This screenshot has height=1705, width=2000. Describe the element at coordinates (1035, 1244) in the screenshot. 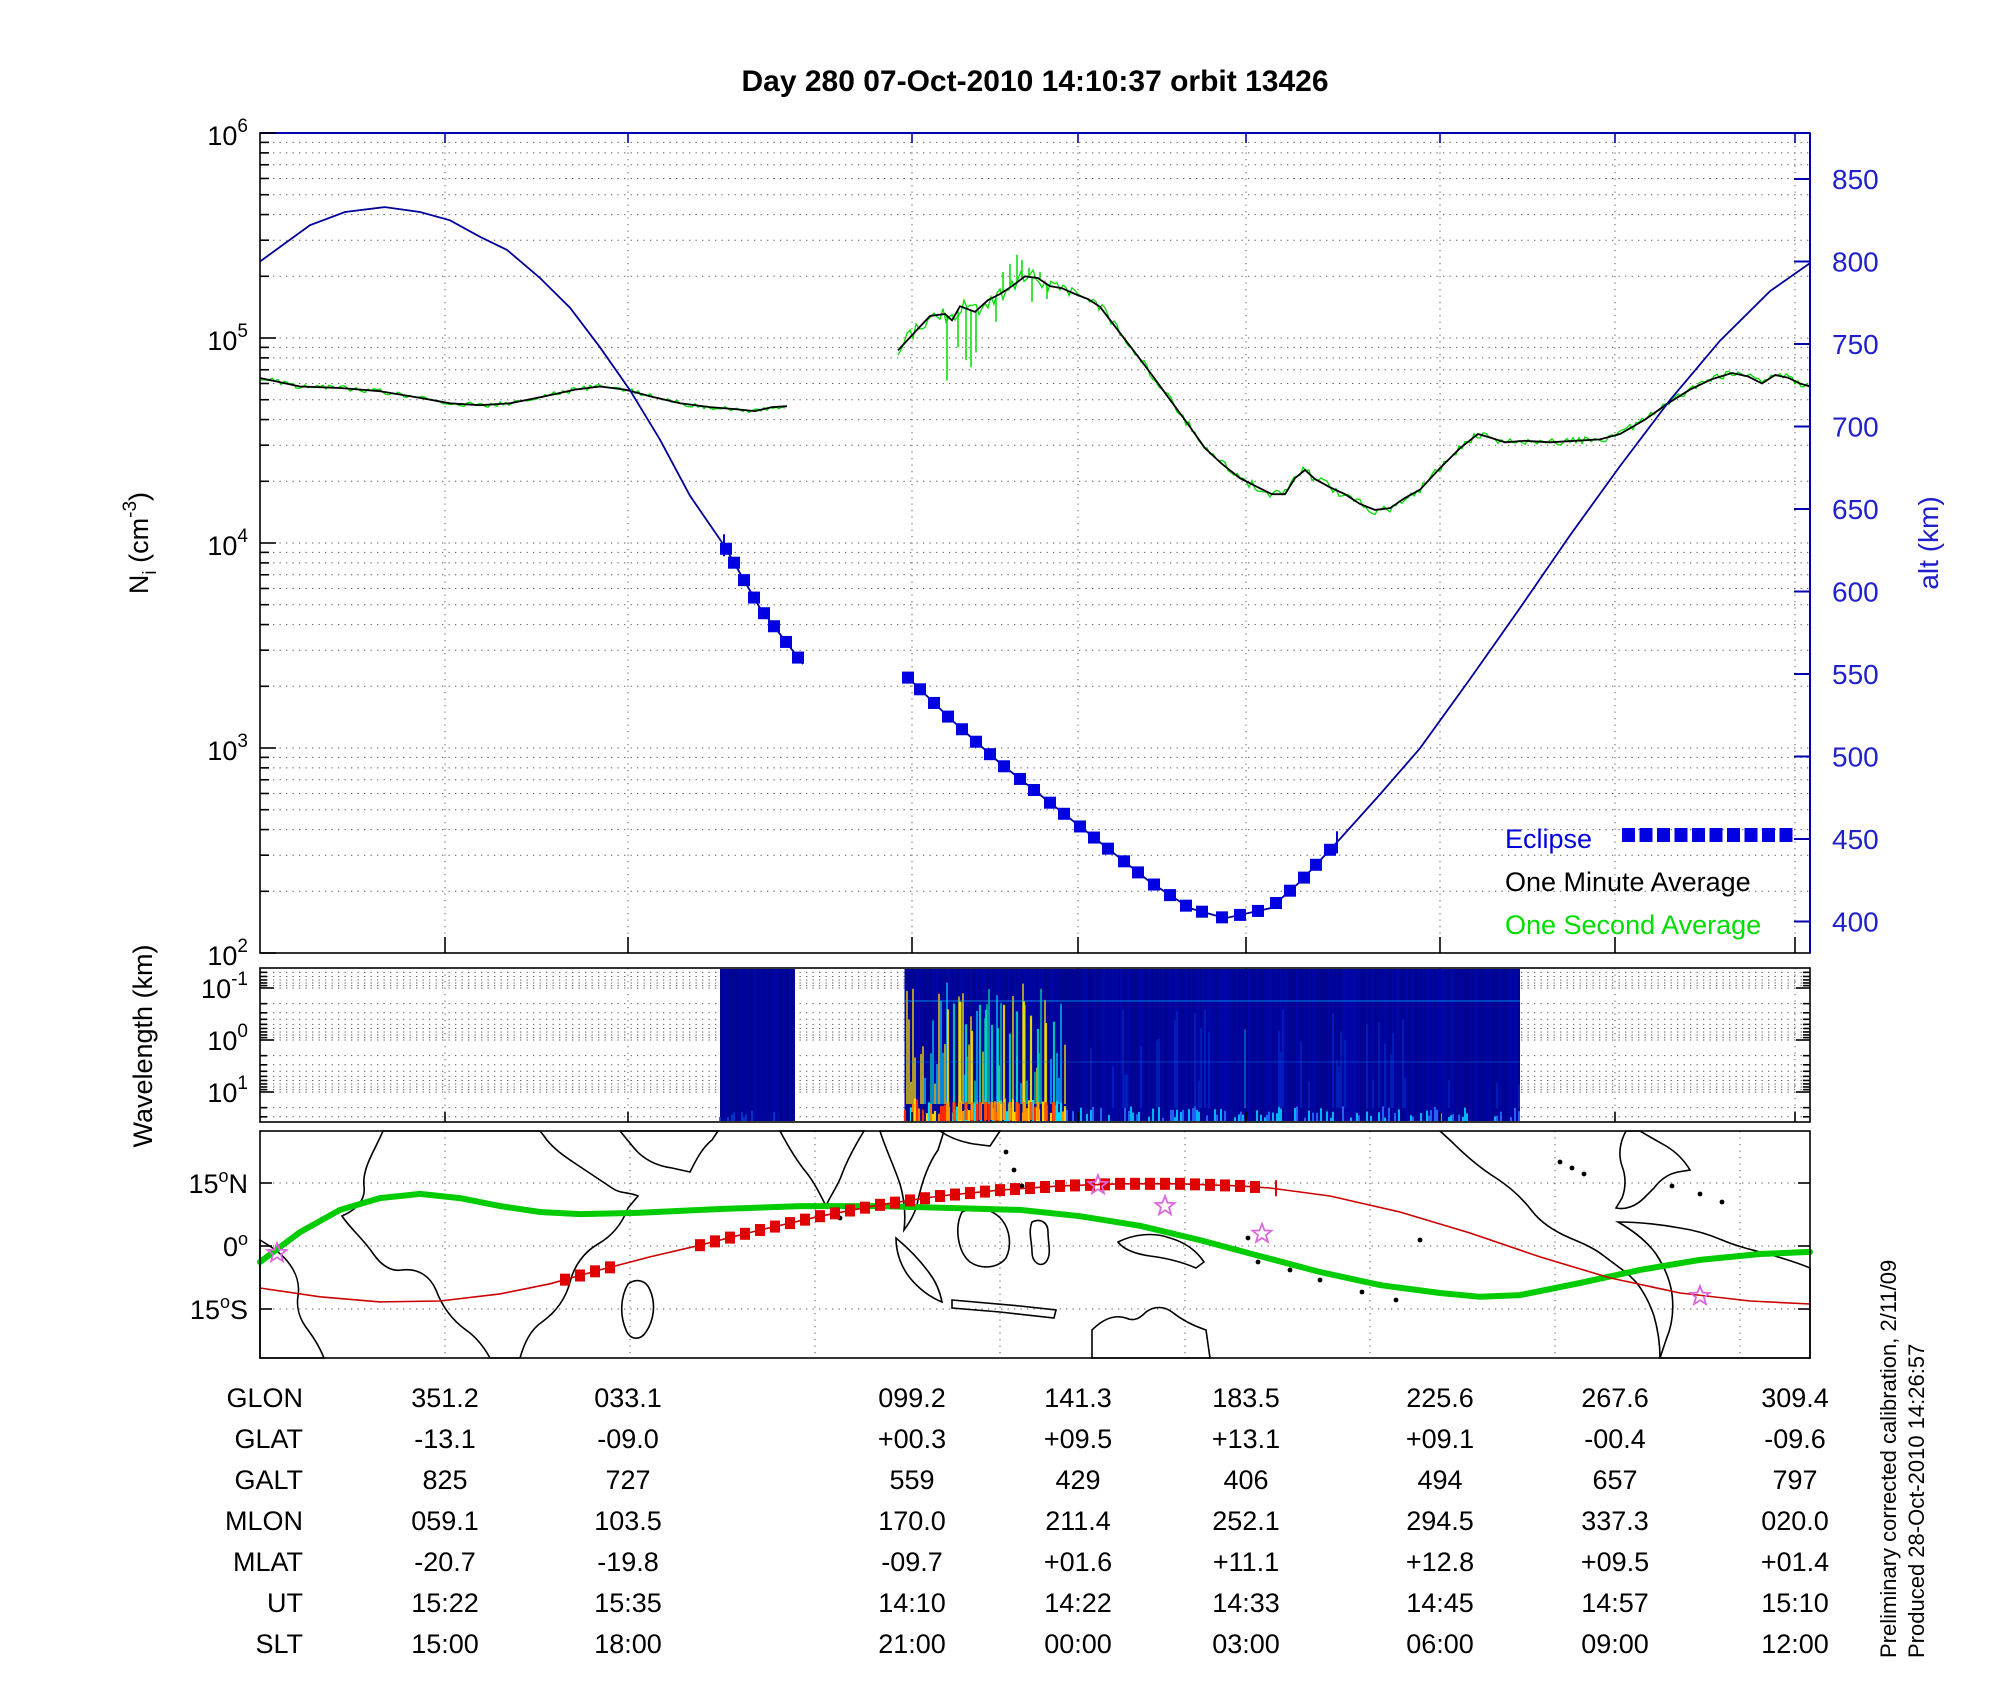

I see `map-layer` at that location.